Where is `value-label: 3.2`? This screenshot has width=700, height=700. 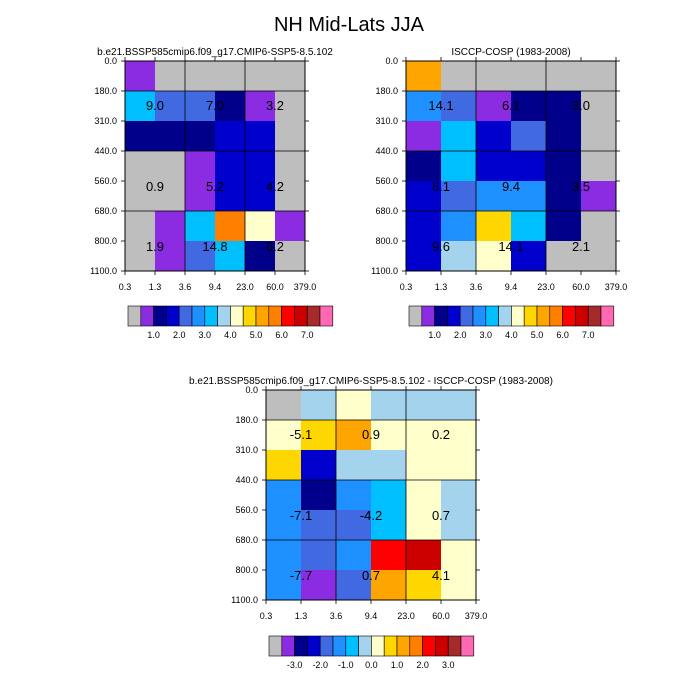 value-label: 3.2 is located at coordinates (275, 105).